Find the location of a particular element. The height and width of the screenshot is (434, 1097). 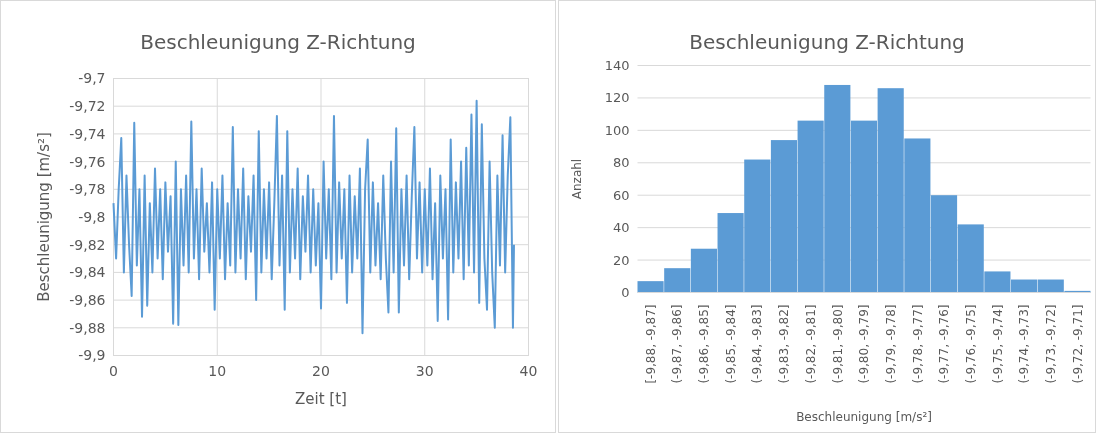

y-tick-label: -9,86 is located at coordinates (87, 300).